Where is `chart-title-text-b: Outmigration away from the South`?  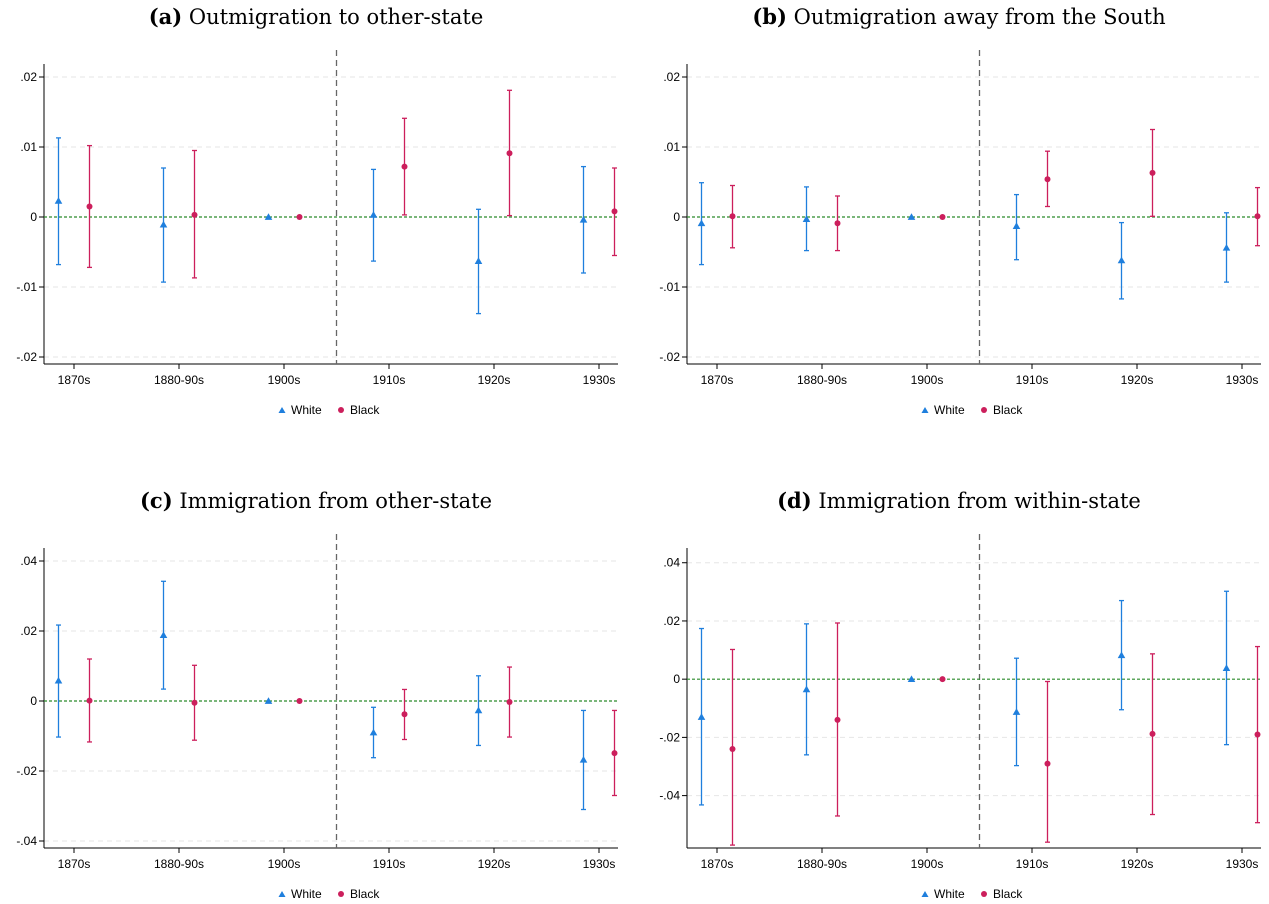 chart-title-text-b: Outmigration away from the South is located at coordinates (979, 17).